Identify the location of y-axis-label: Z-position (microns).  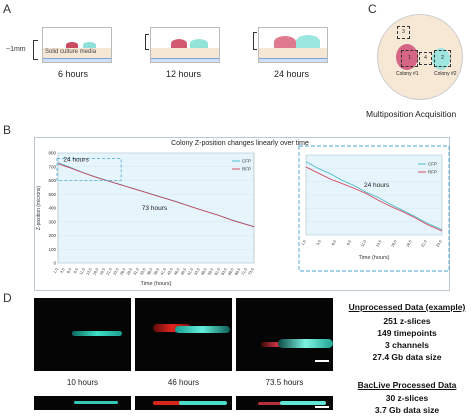
(39, 208).